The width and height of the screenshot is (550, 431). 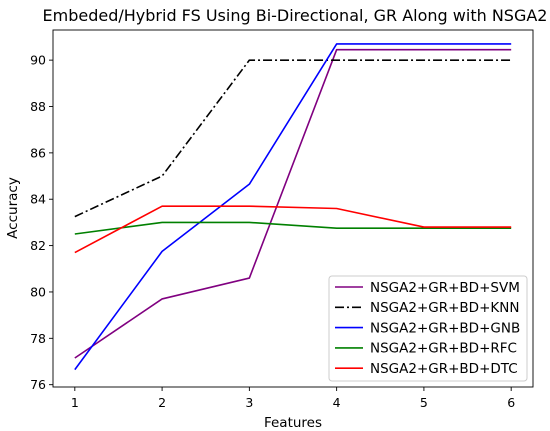 What do you see at coordinates (38, 152) in the screenshot?
I see `y-tick-label: 86` at bounding box center [38, 152].